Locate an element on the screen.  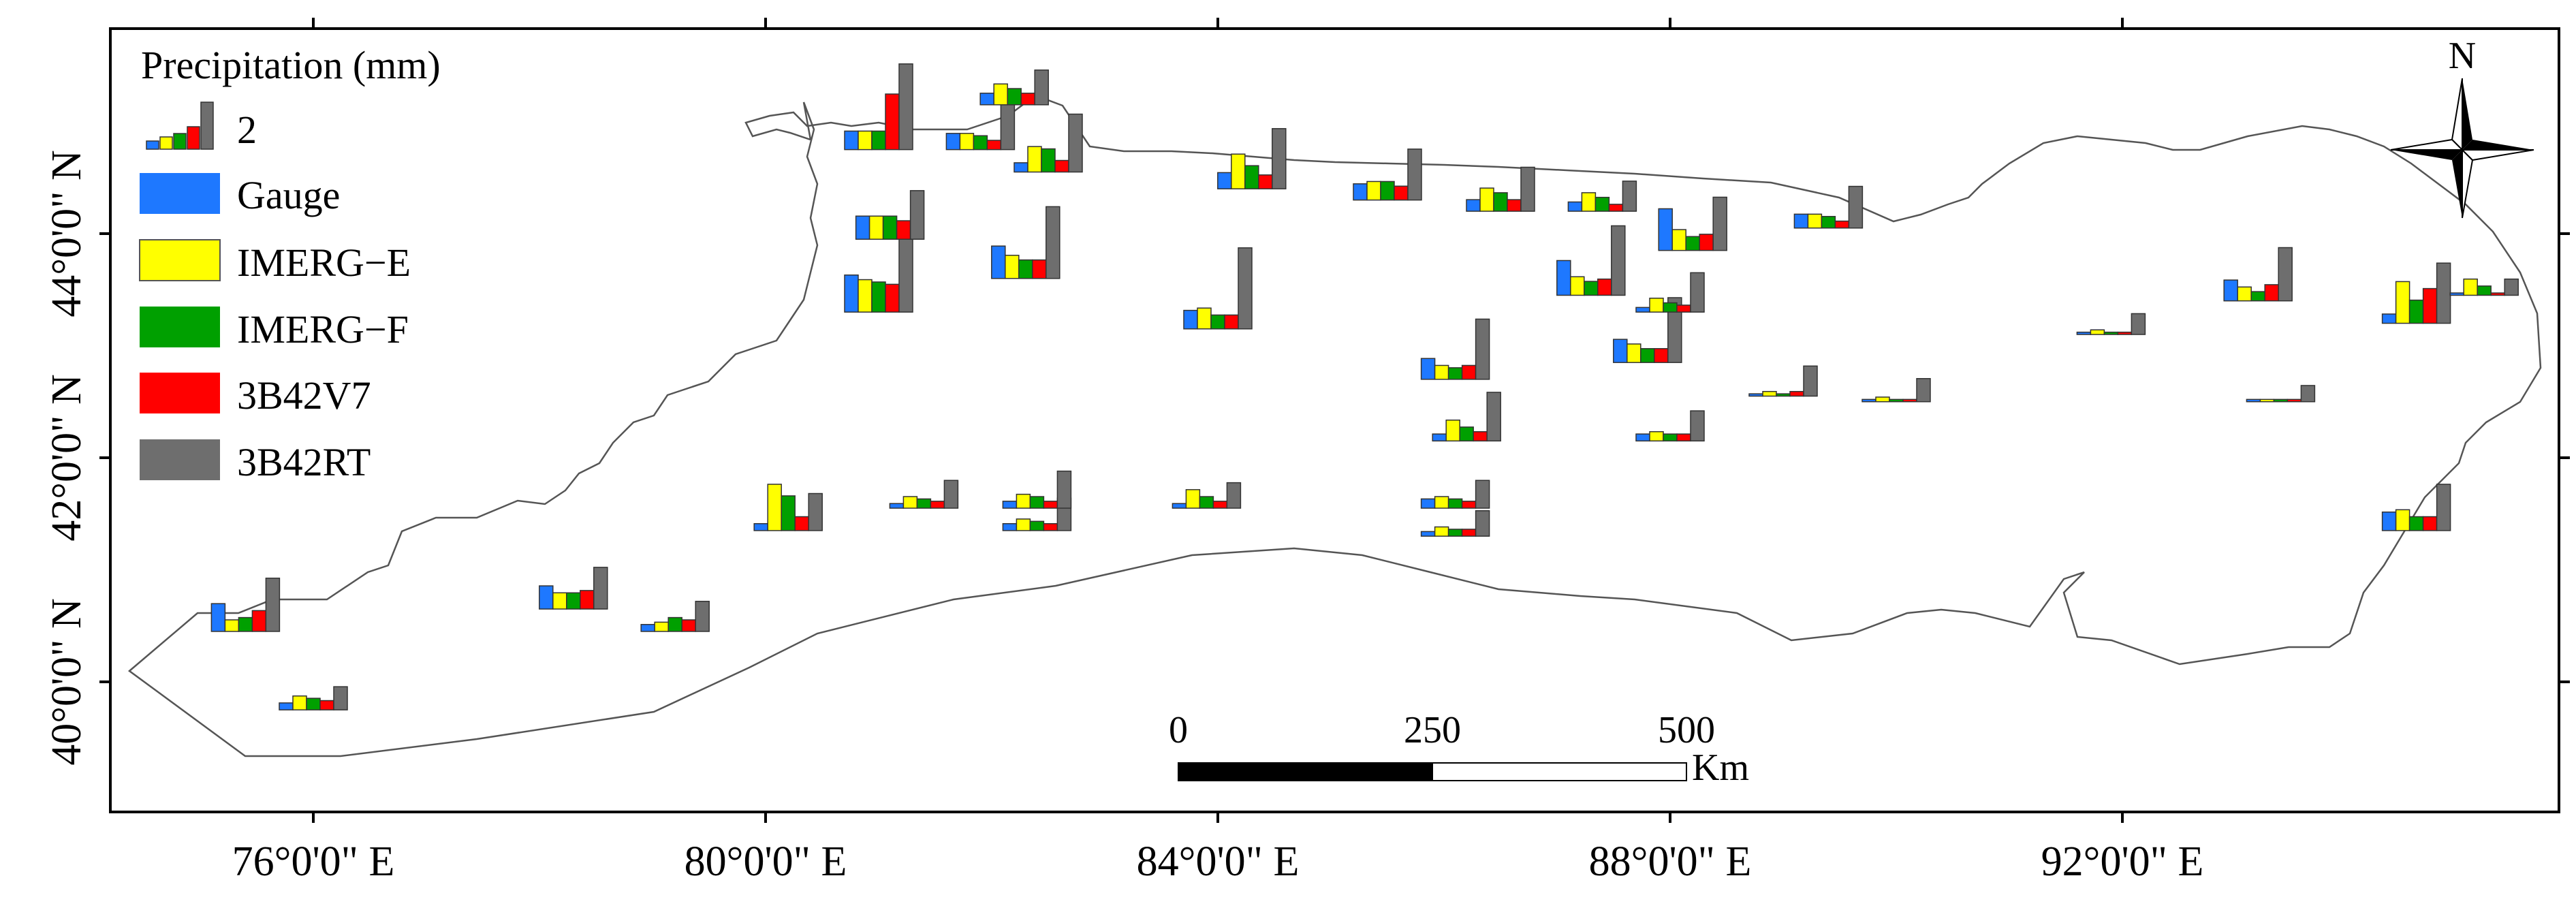
legend-swatch-imerg-f is located at coordinates (180, 327).